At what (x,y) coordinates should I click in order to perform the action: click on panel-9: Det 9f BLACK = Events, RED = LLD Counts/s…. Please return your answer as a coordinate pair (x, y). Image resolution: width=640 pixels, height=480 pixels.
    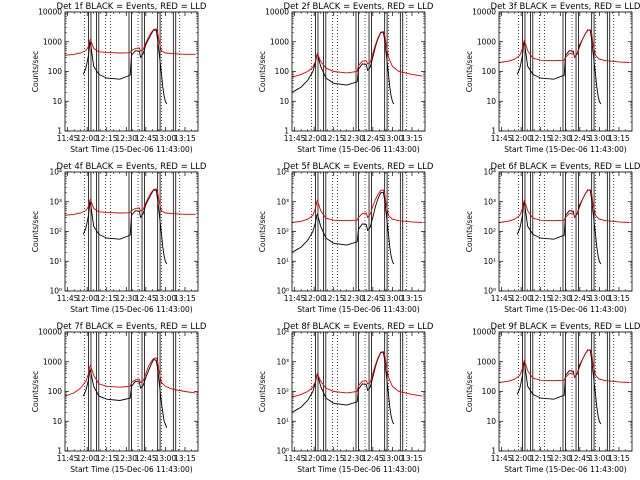
    Looking at the image, I should click on (552, 398).